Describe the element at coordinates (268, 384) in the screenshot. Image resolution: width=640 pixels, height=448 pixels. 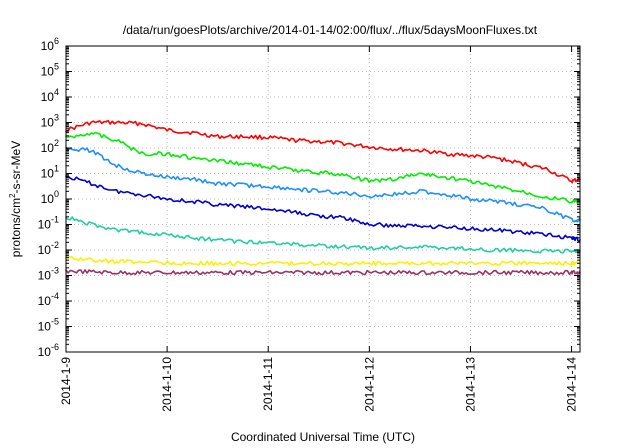
I see `x-tick-label: 2014-1-11` at that location.